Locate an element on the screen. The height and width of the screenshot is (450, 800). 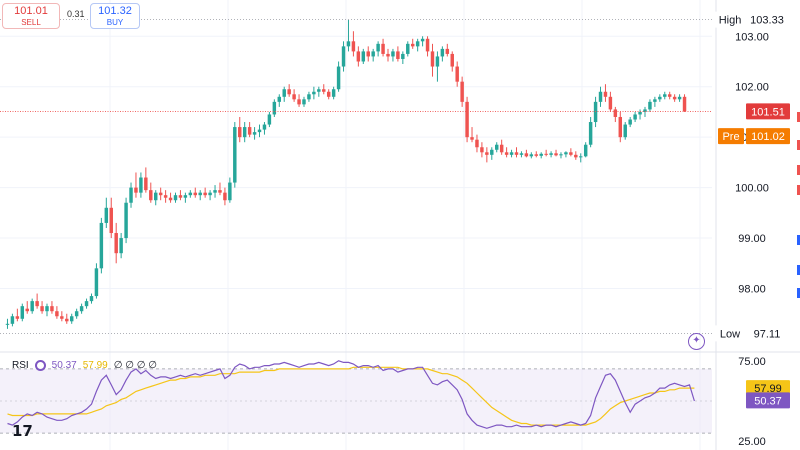
low-value-text: 97.11 is located at coordinates (767, 334).